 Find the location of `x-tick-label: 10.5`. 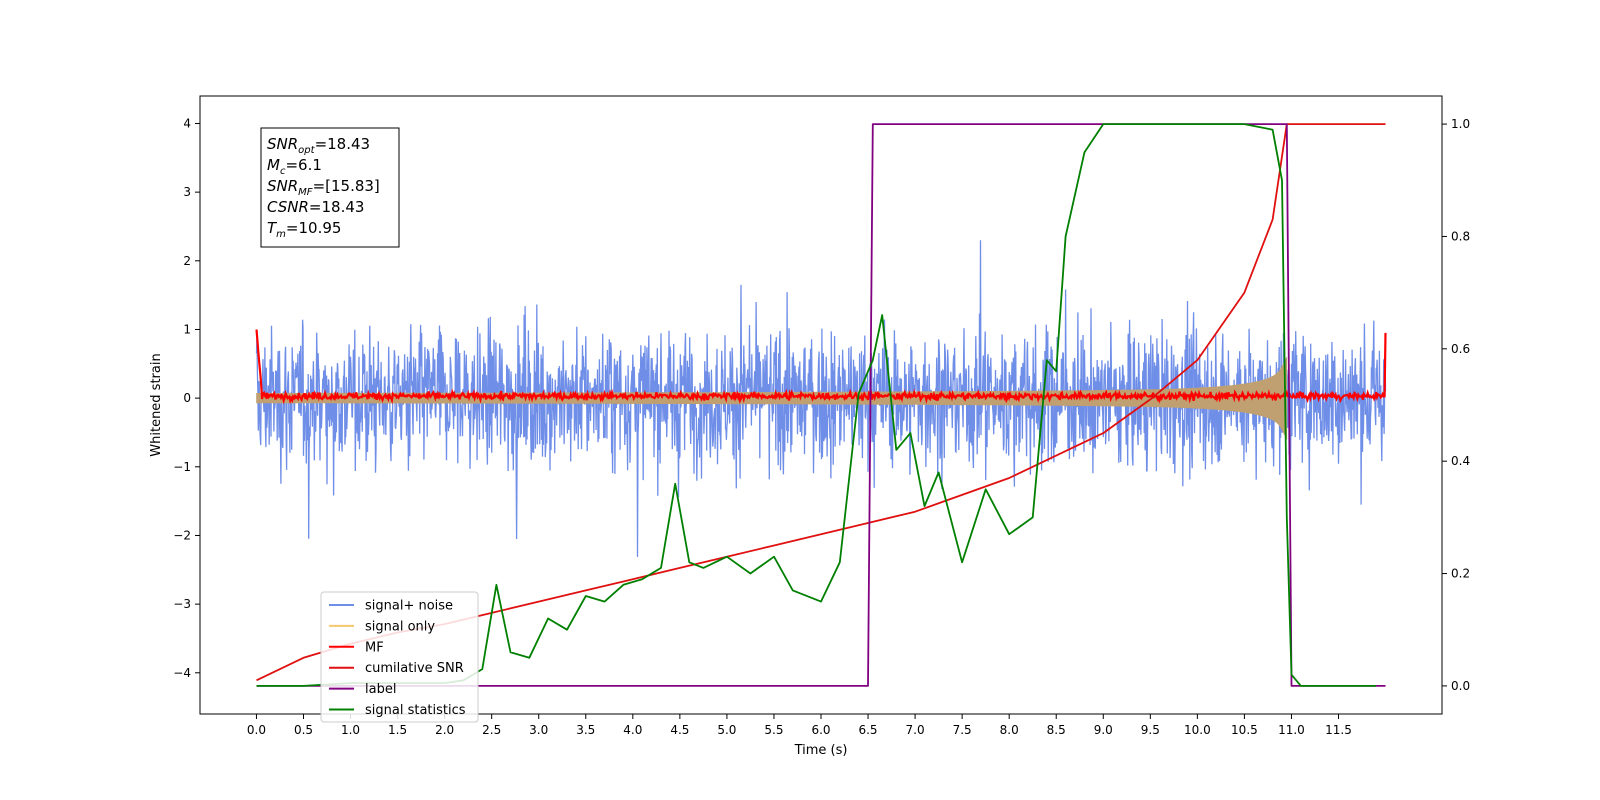

x-tick-label: 10.5 is located at coordinates (1244, 730).